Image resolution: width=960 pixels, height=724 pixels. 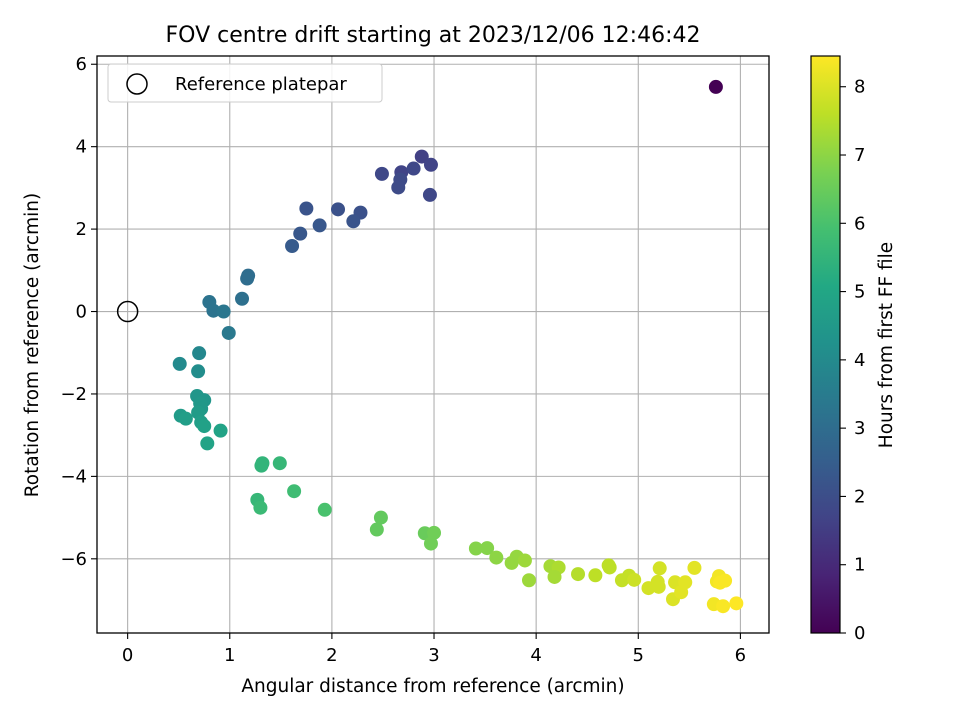 I want to click on colorbar-tick-label: 4, so click(x=859, y=360).